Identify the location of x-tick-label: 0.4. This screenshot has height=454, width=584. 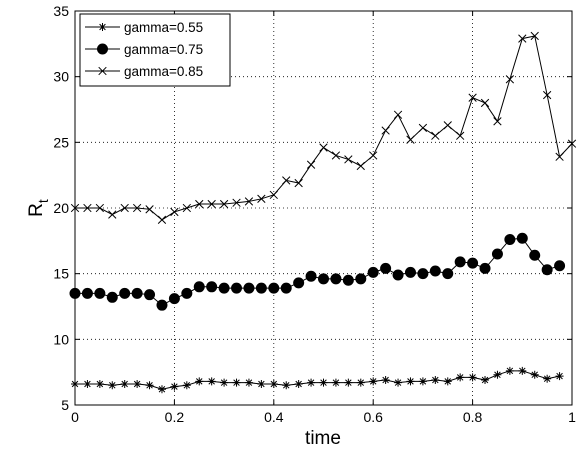
(274, 417).